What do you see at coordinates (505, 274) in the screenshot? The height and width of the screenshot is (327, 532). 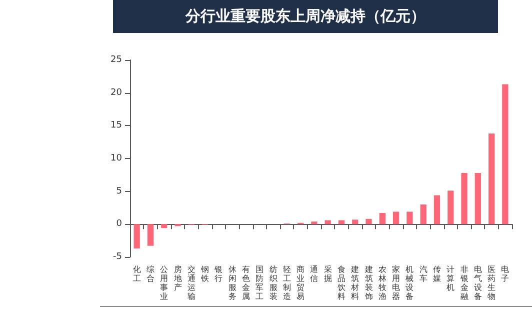 I see `x-tick-label: 电子` at bounding box center [505, 274].